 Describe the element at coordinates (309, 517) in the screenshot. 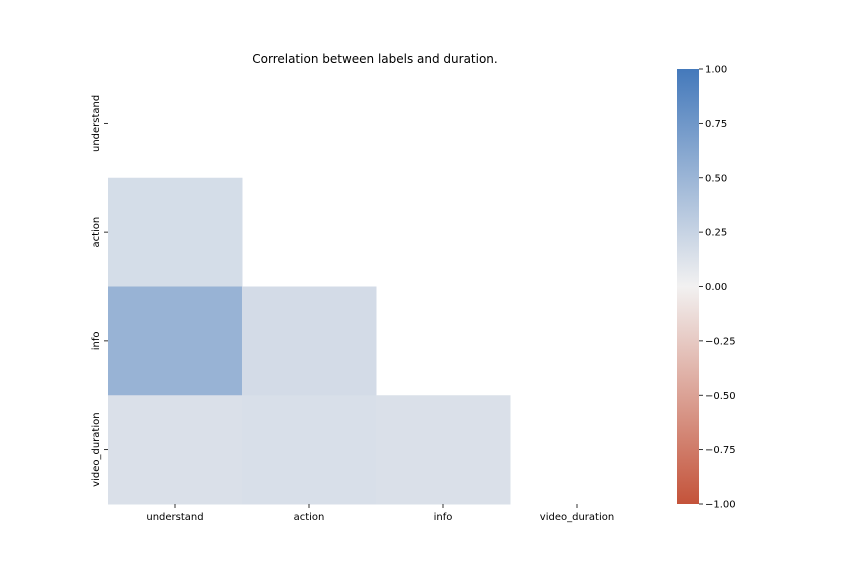

I see `x-tick-label: action` at that location.